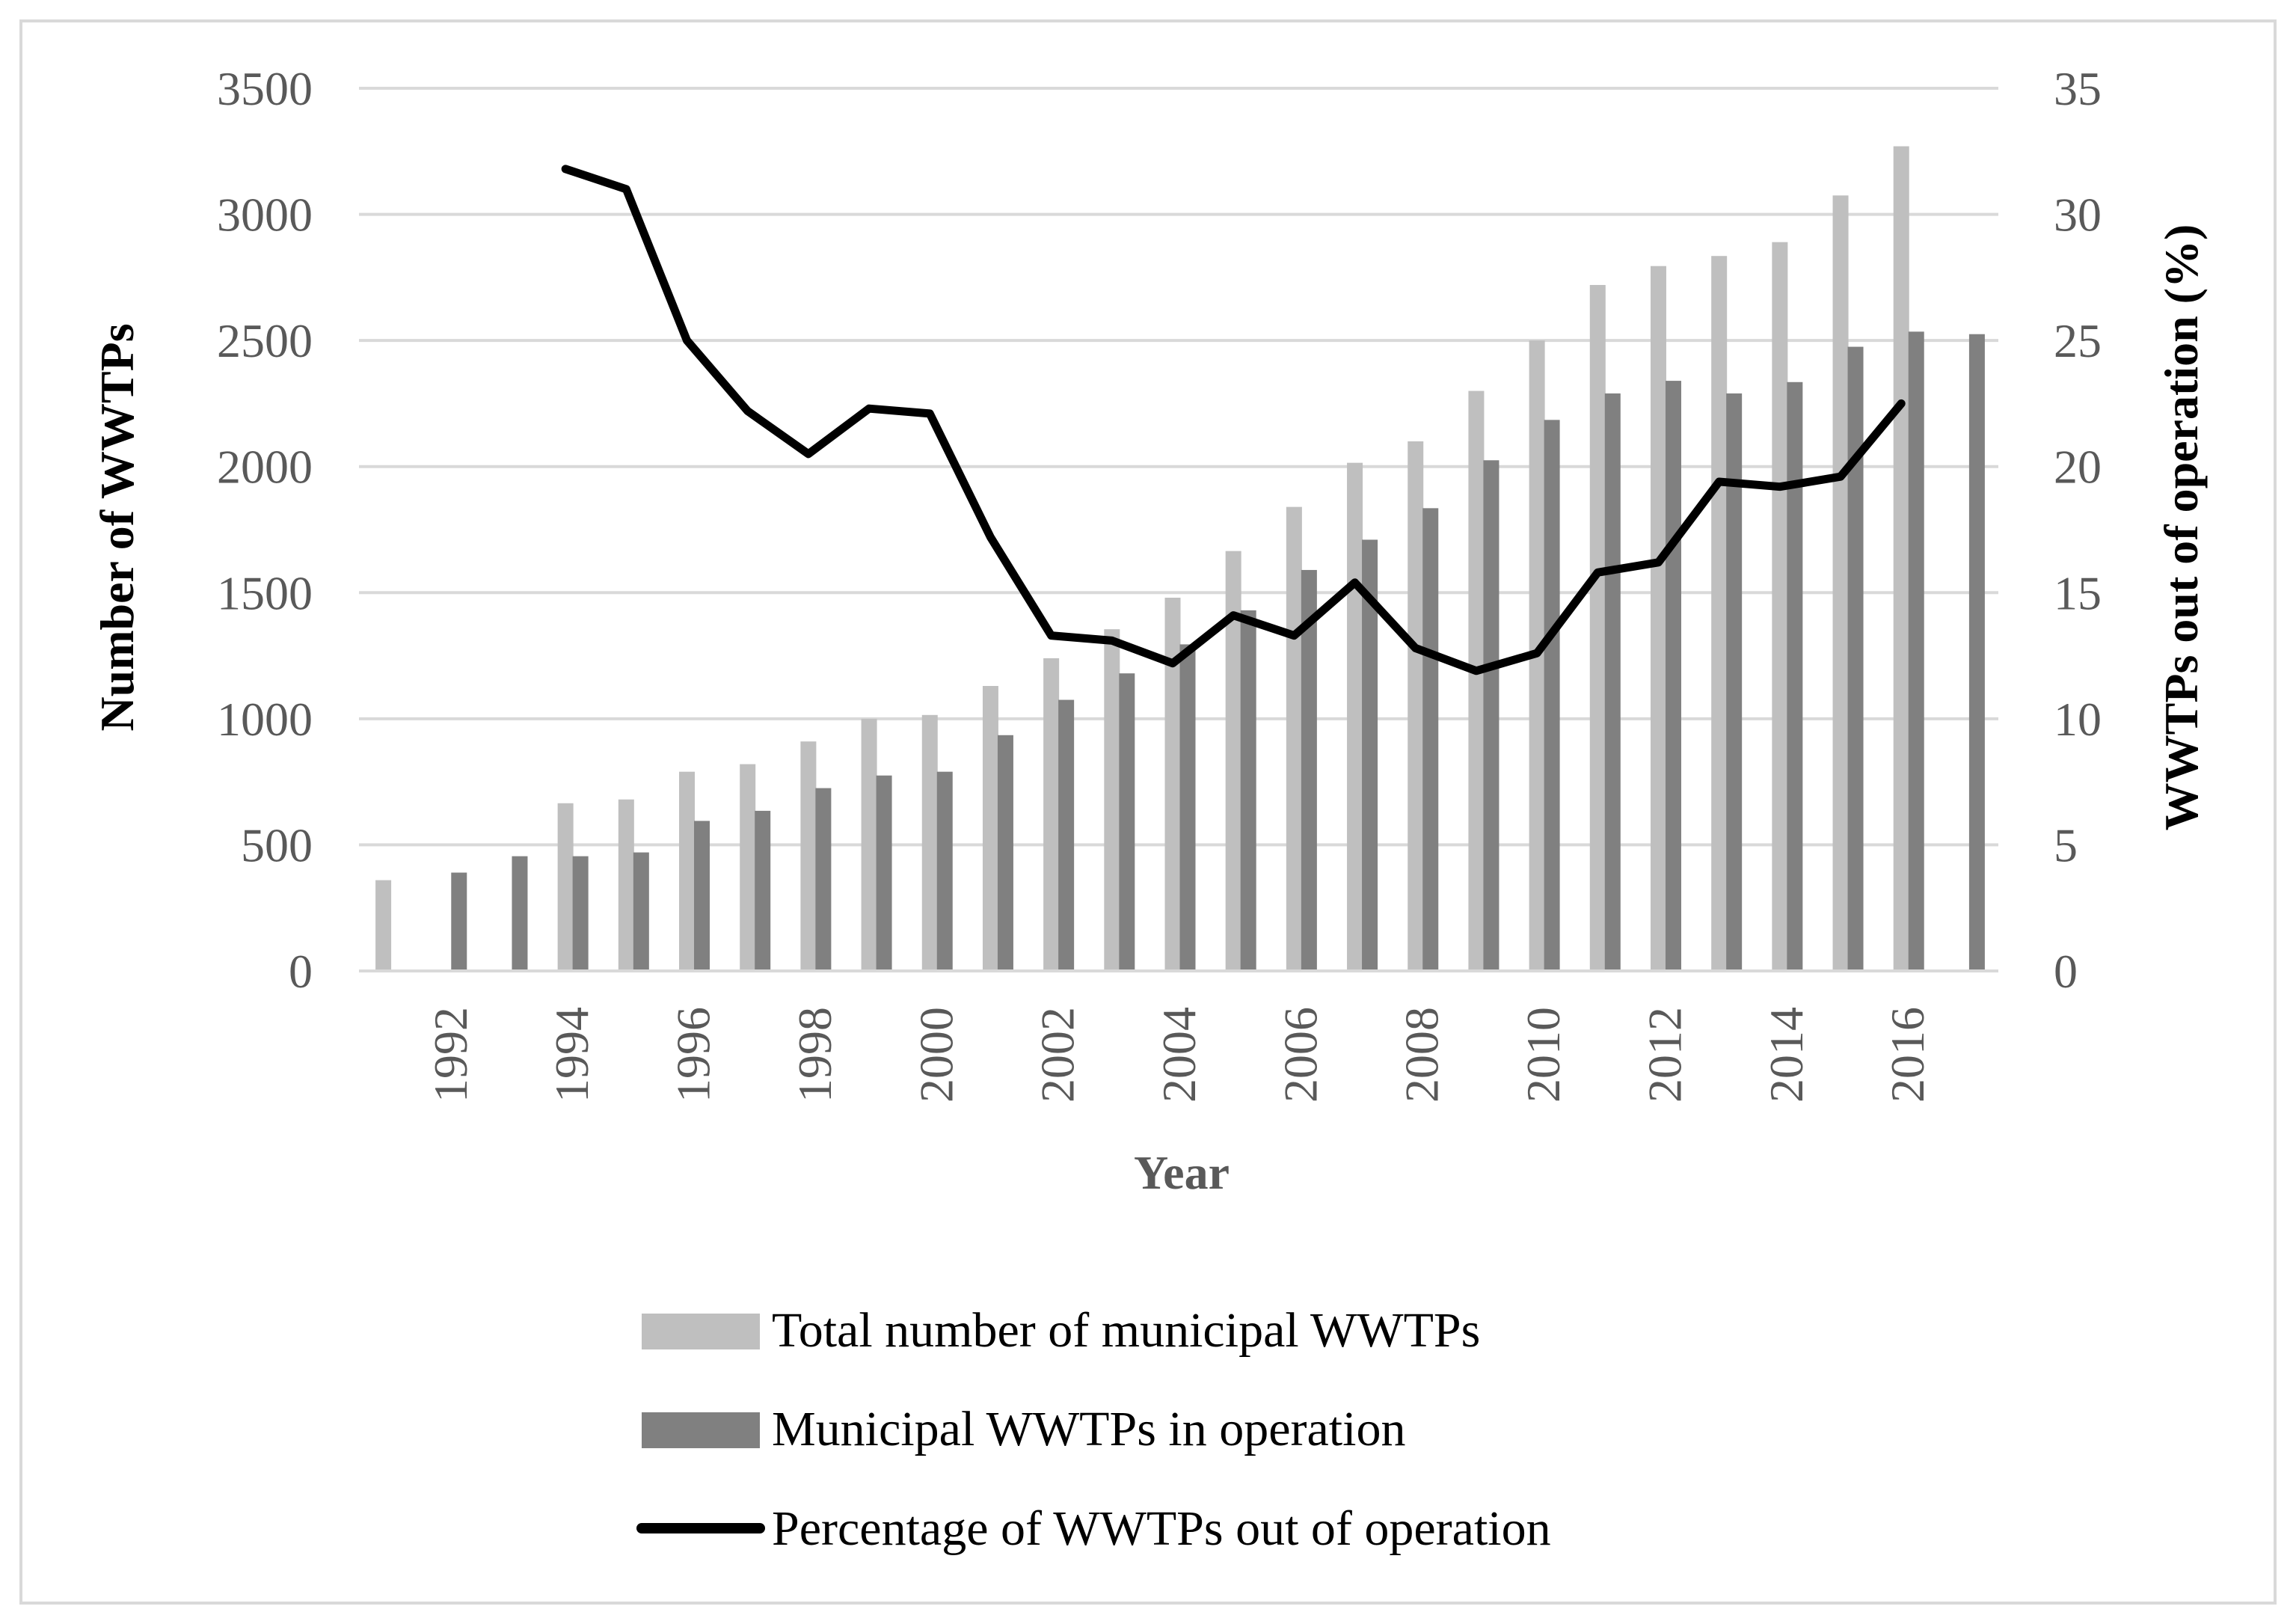  I want to click on bar-total-2003, so click(1112, 800).